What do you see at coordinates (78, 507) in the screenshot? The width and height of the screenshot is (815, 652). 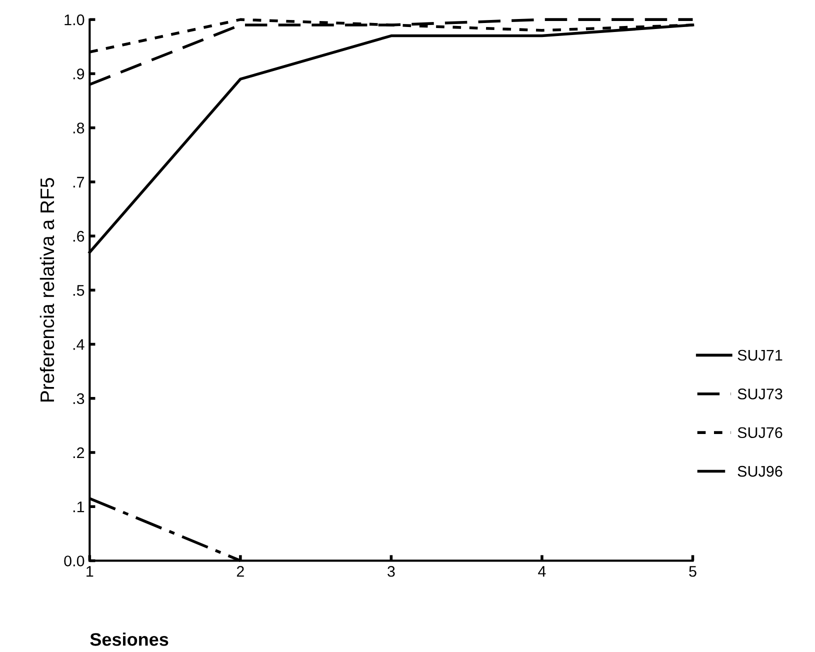 I see `y-tick-label: .1` at bounding box center [78, 507].